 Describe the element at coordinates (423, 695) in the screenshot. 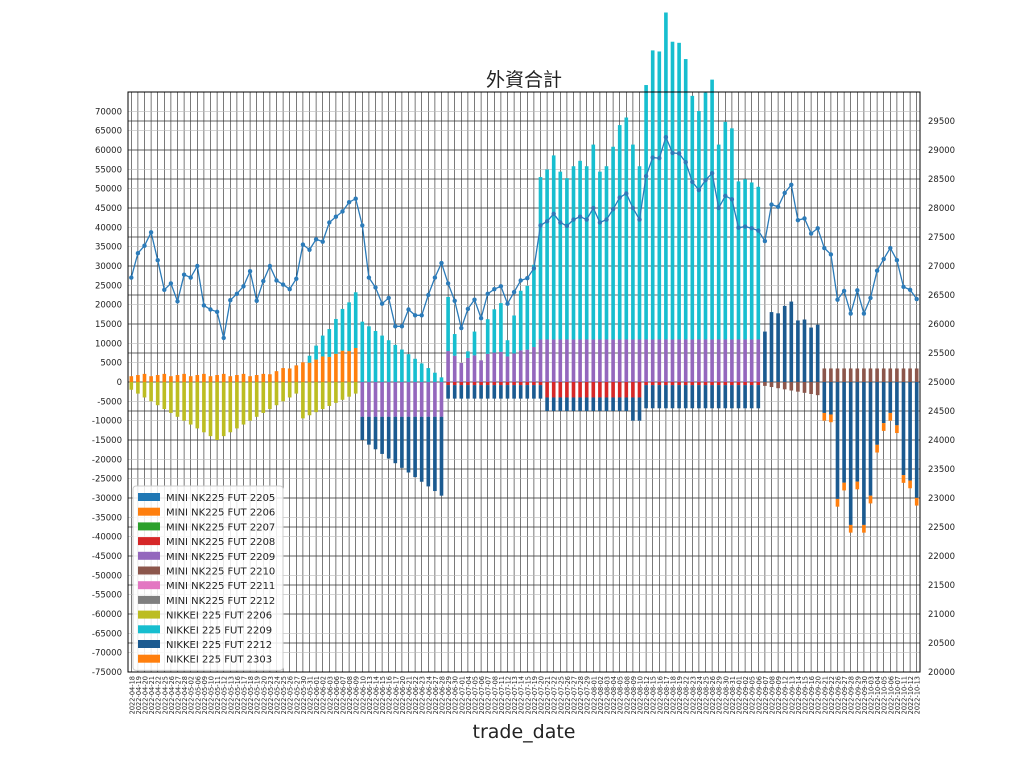

I see `x-tick-label: 2022-06-23` at that location.